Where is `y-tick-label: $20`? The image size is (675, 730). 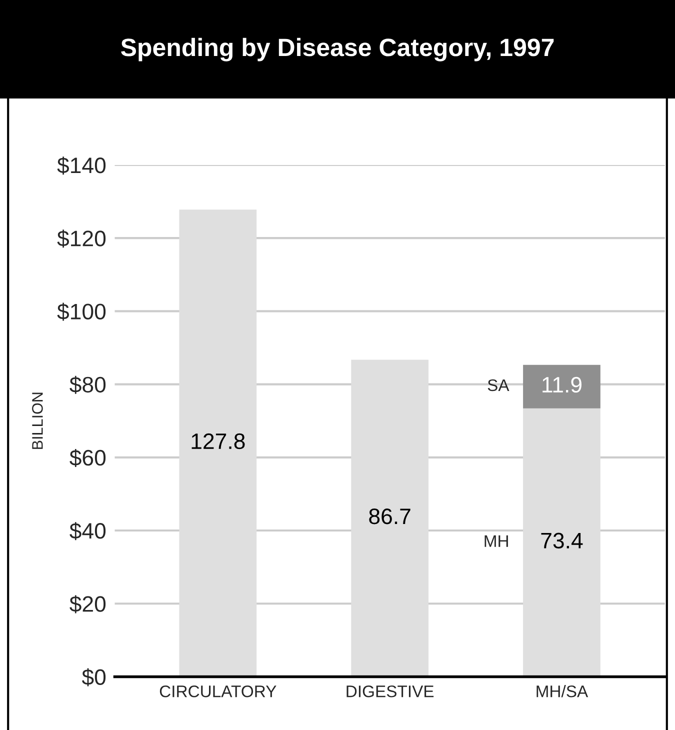
y-tick-label: $20 is located at coordinates (88, 604).